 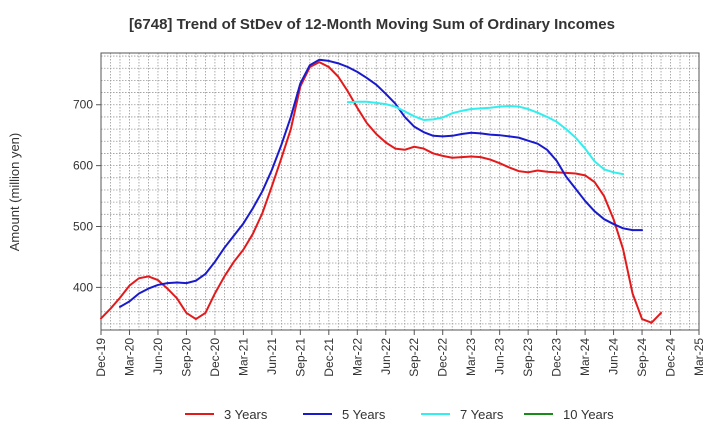 What do you see at coordinates (557, 357) in the screenshot?
I see `x-tick-label: Dec-23` at bounding box center [557, 357].